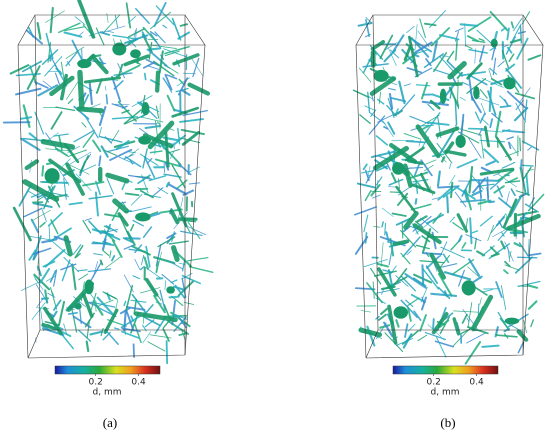 The image size is (550, 437). I want to click on colorbar-label: d, mm, so click(107, 393).